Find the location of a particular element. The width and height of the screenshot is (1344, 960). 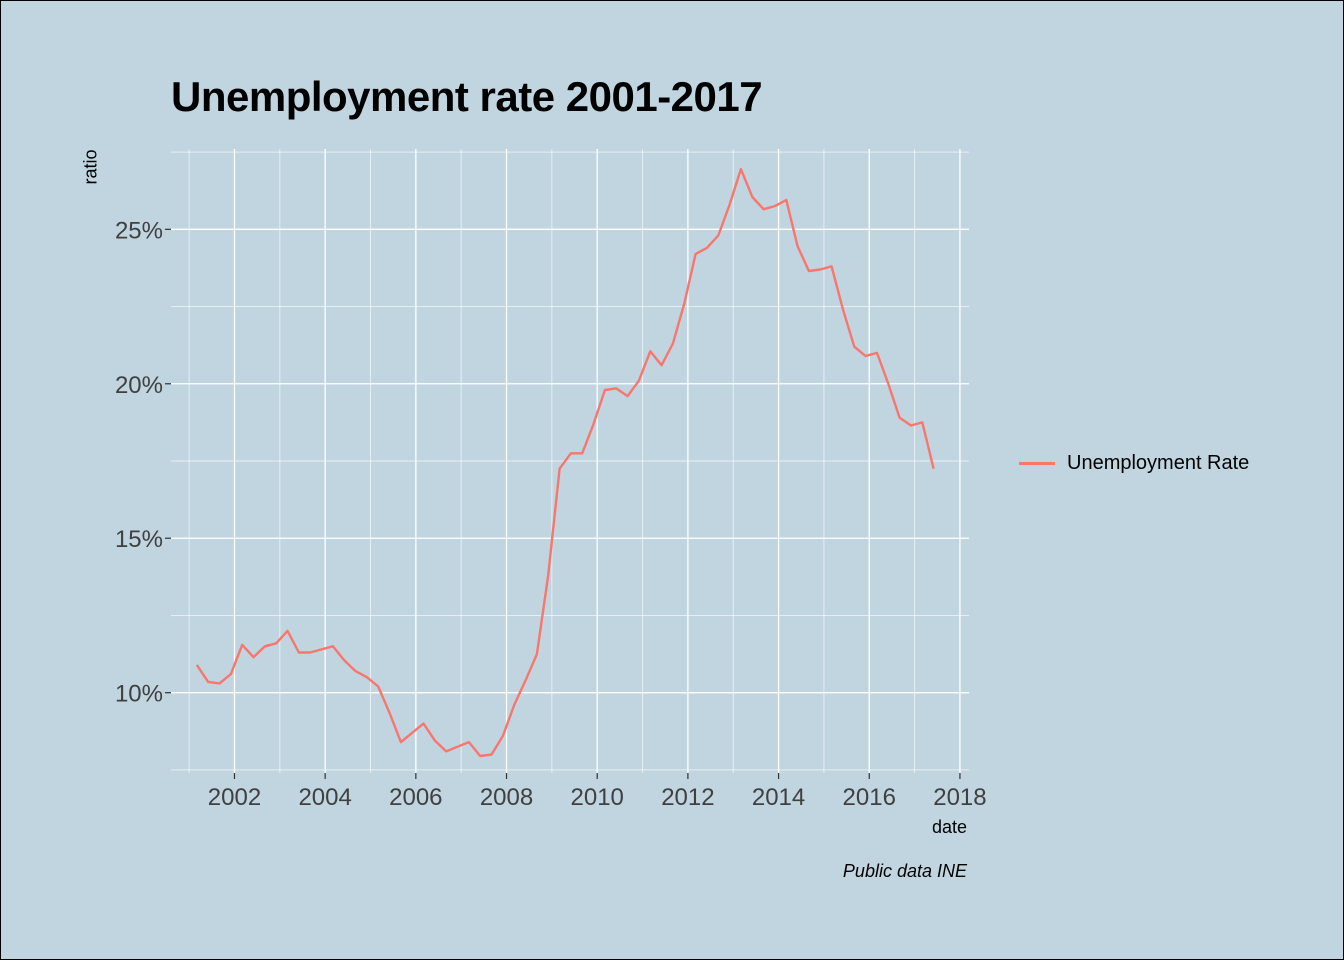

legend-key-unemployment-rate is located at coordinates (1037, 463).